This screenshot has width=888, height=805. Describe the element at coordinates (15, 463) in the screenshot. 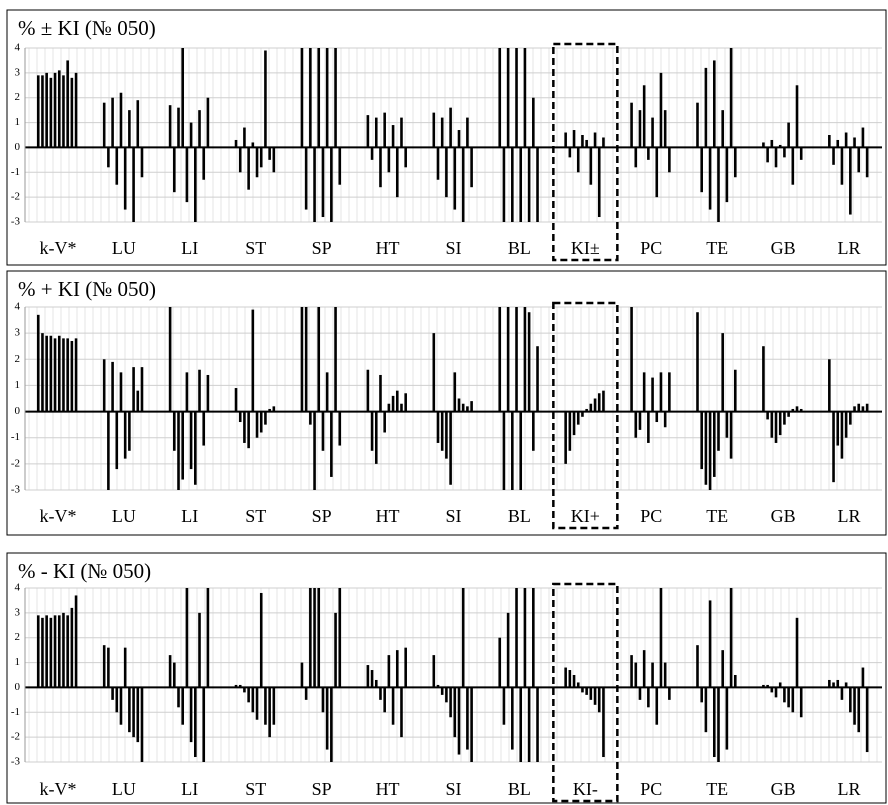

I see `y-tick-label: -2` at that location.